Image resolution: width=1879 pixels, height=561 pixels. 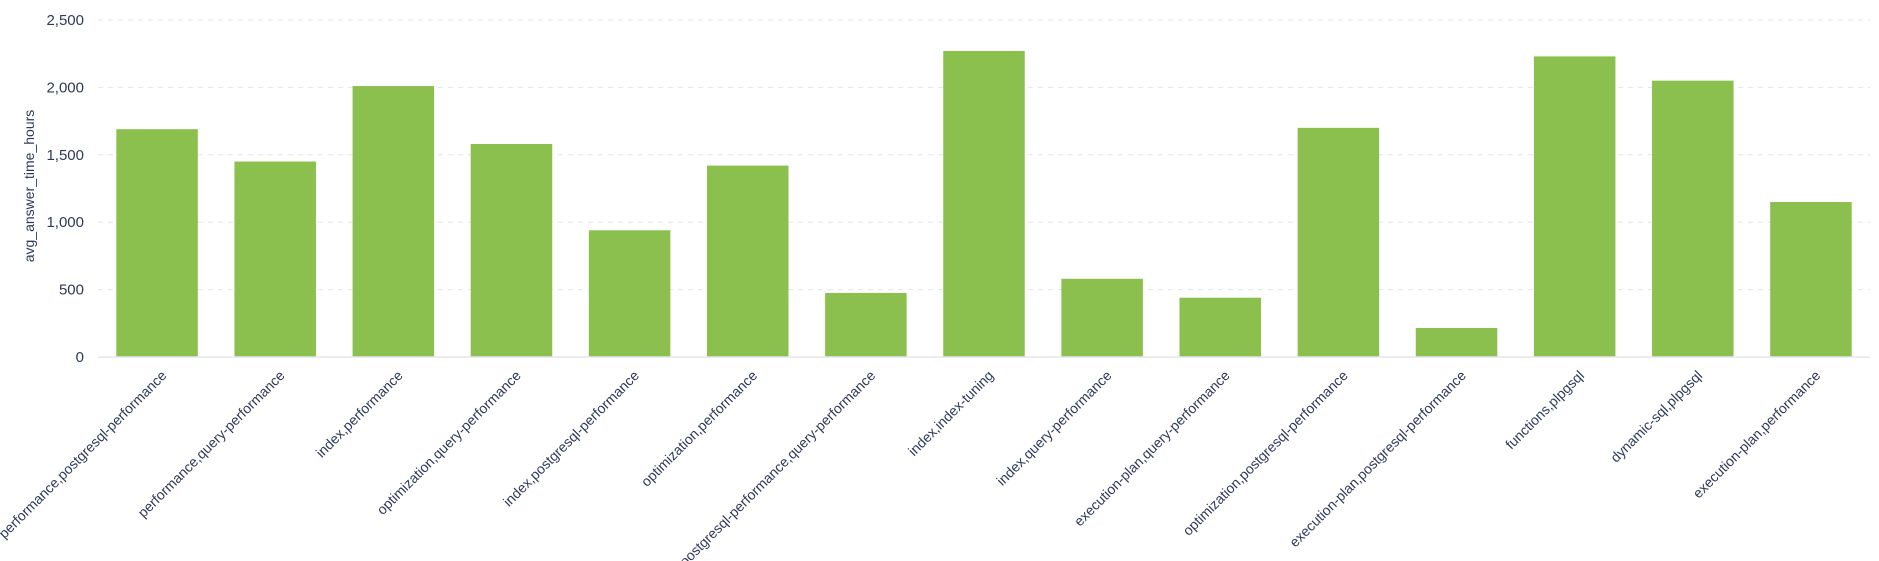 I want to click on x-tick-label: index,performance, so click(x=359, y=413).